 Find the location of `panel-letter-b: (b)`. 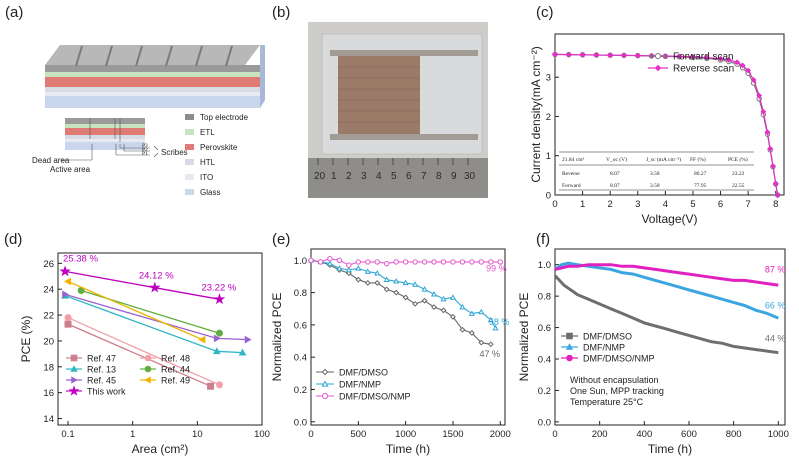

panel-letter-b: (b) is located at coordinates (281, 12).